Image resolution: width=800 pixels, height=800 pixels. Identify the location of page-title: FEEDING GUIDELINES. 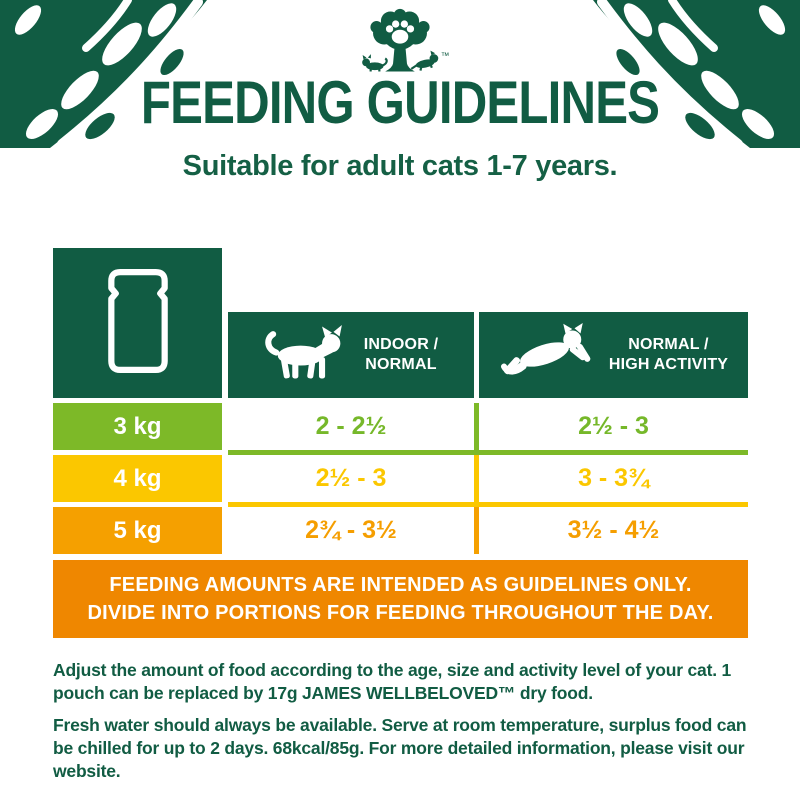
(400, 102).